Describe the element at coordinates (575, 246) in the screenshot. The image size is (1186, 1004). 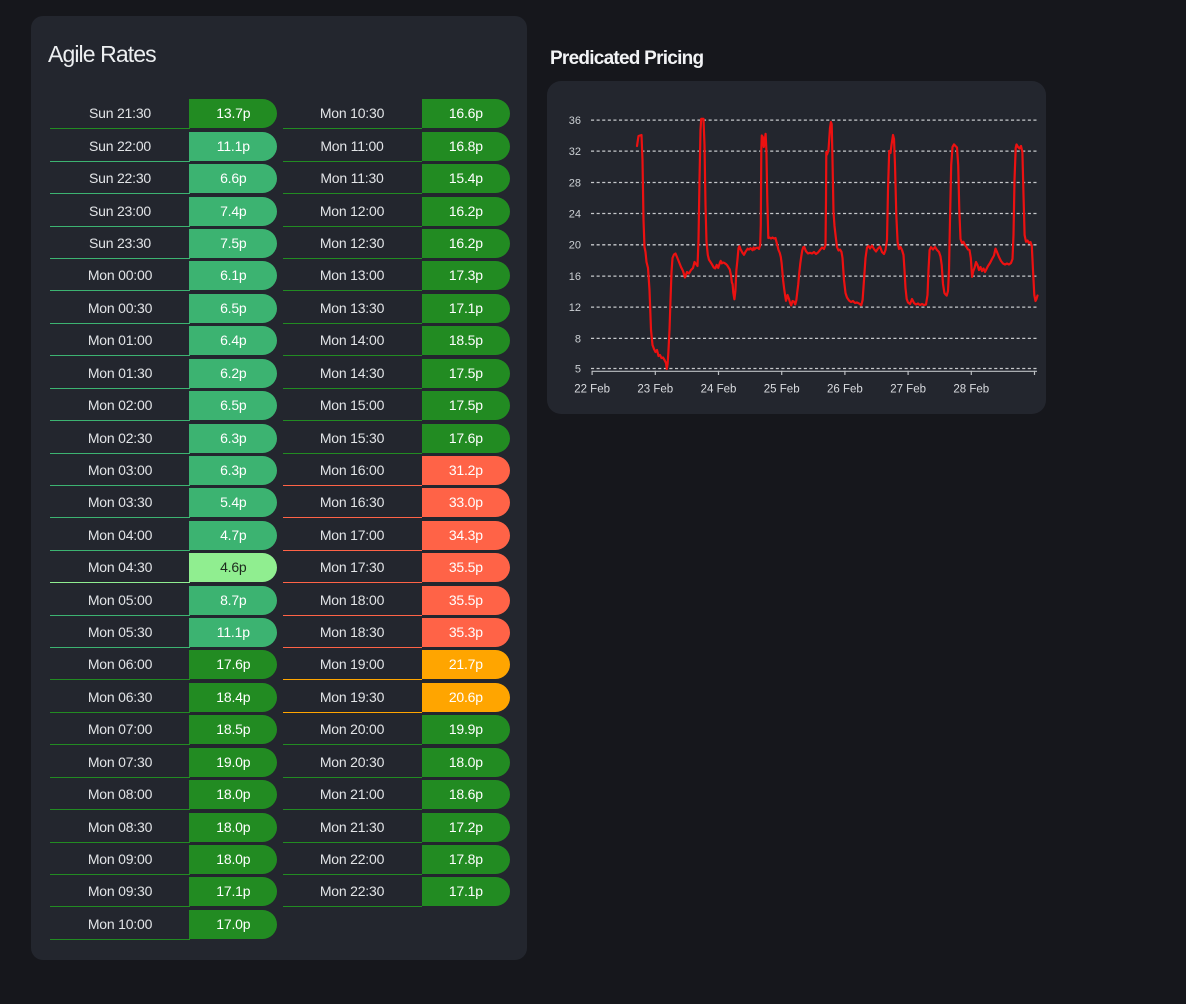
I see `svg-text: 20` at that location.